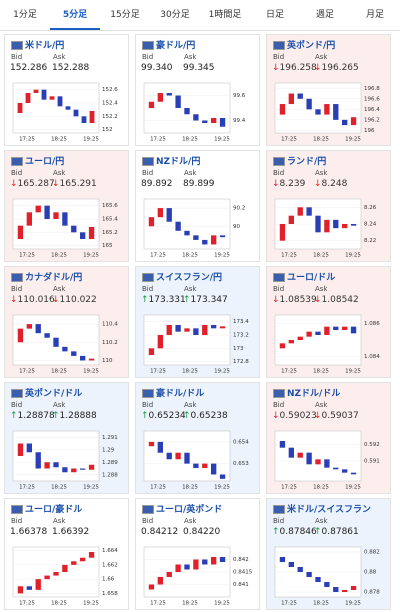 This screenshot has width=400, height=612. Describe the element at coordinates (175, 15) in the screenshot. I see `tab: 30分足` at that location.